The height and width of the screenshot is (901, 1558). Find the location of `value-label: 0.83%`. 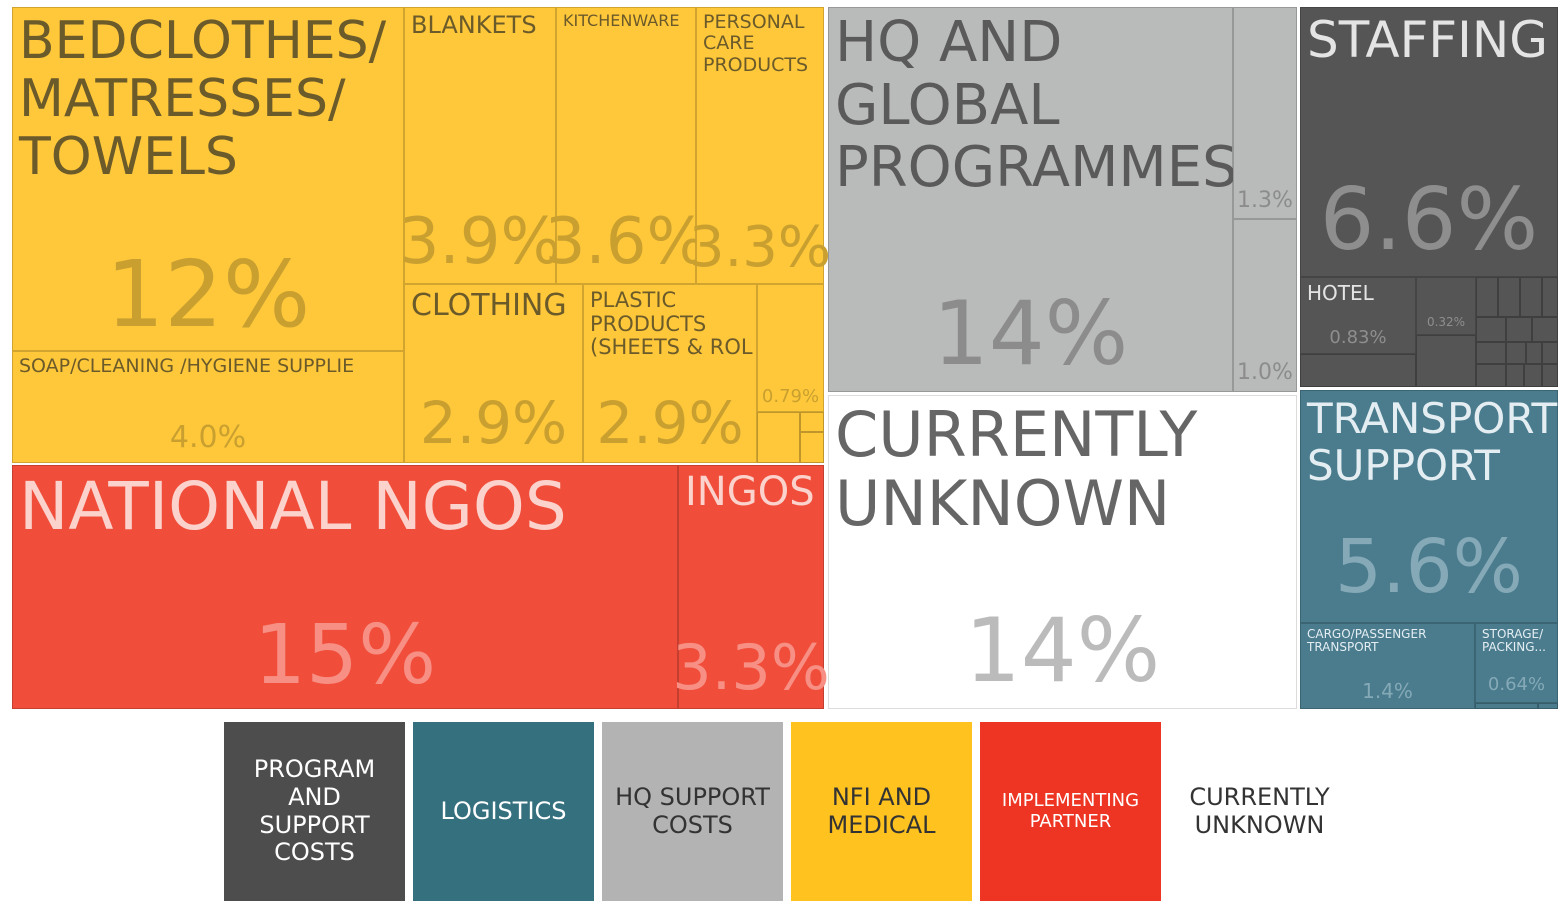

value-label: 0.83% is located at coordinates (1358, 337).